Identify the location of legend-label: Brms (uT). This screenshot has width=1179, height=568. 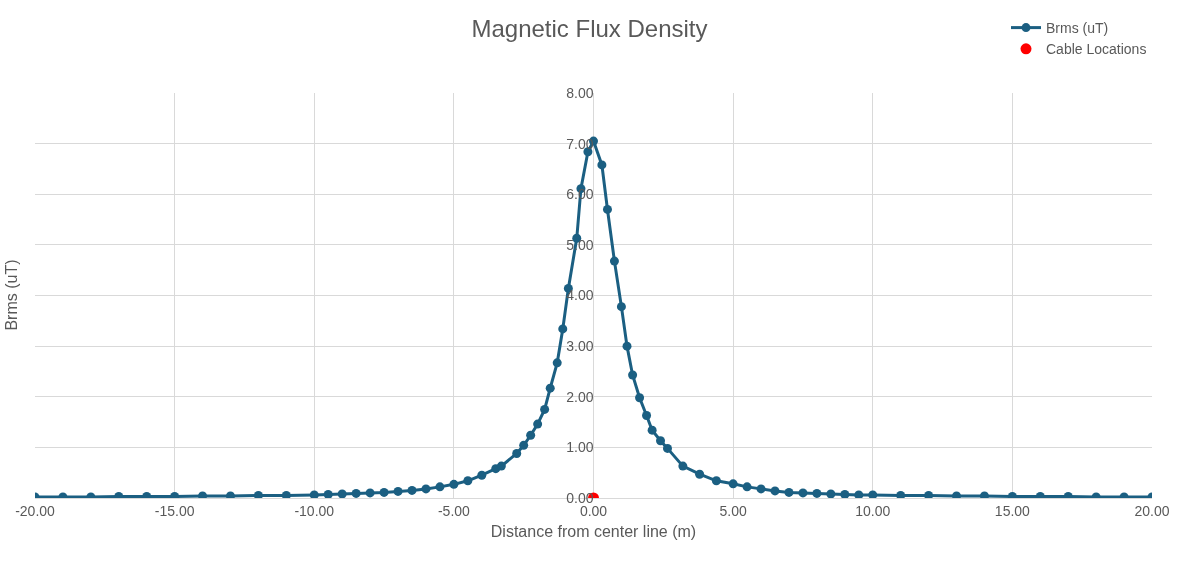
(1077, 28).